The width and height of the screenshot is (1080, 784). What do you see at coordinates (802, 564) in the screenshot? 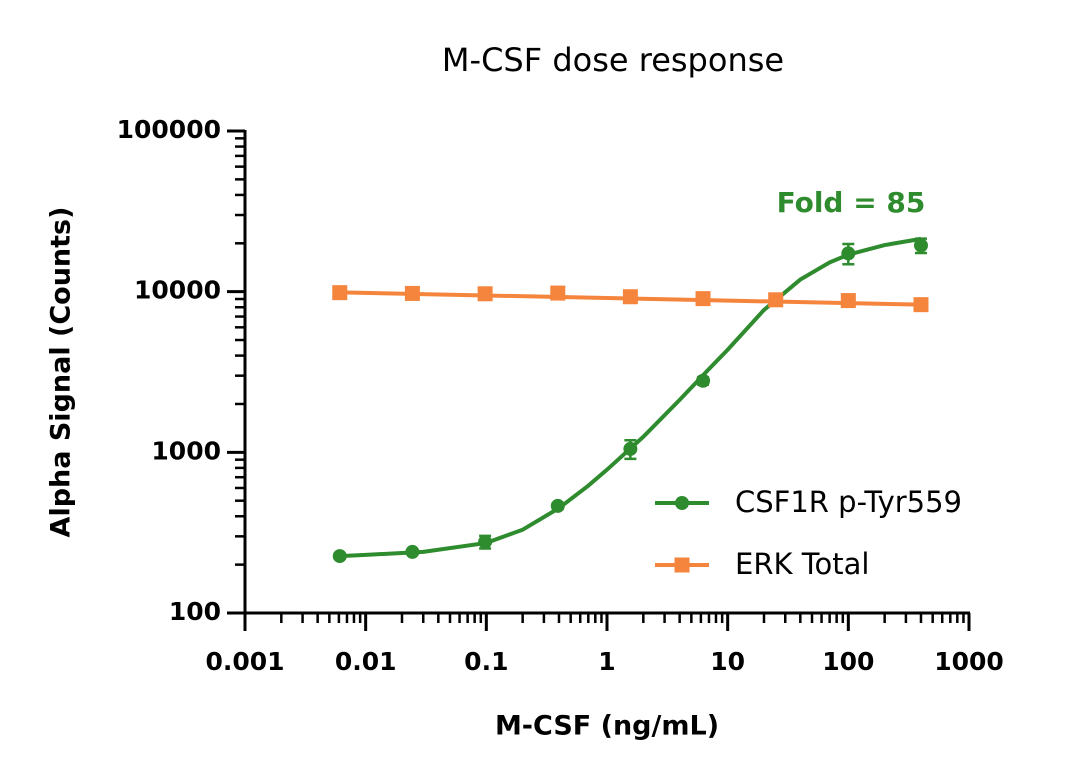
I see `legend-label: ERK Total` at bounding box center [802, 564].